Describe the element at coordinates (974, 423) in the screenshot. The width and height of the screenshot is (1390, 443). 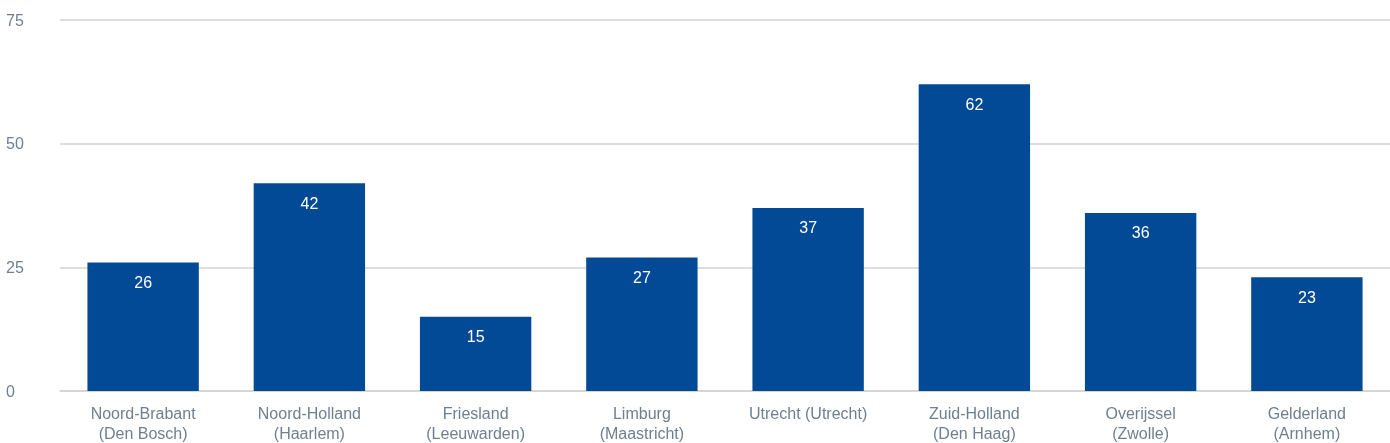
I see `x-tick-label: Zuid-Holland (Den Haag)` at that location.